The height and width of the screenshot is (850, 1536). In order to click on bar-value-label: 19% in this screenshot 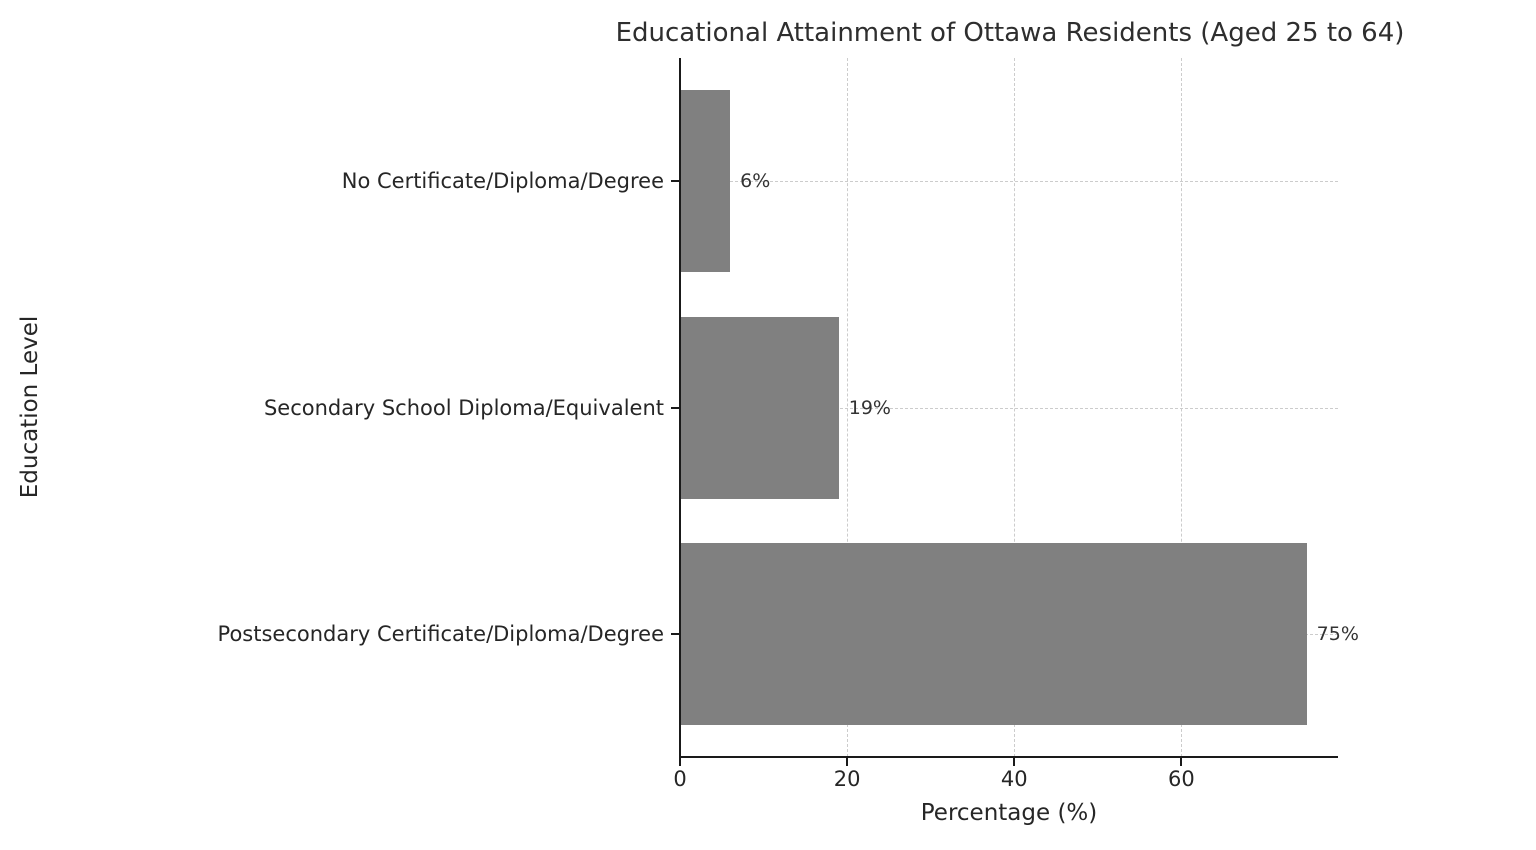, I will do `click(869, 407)`.